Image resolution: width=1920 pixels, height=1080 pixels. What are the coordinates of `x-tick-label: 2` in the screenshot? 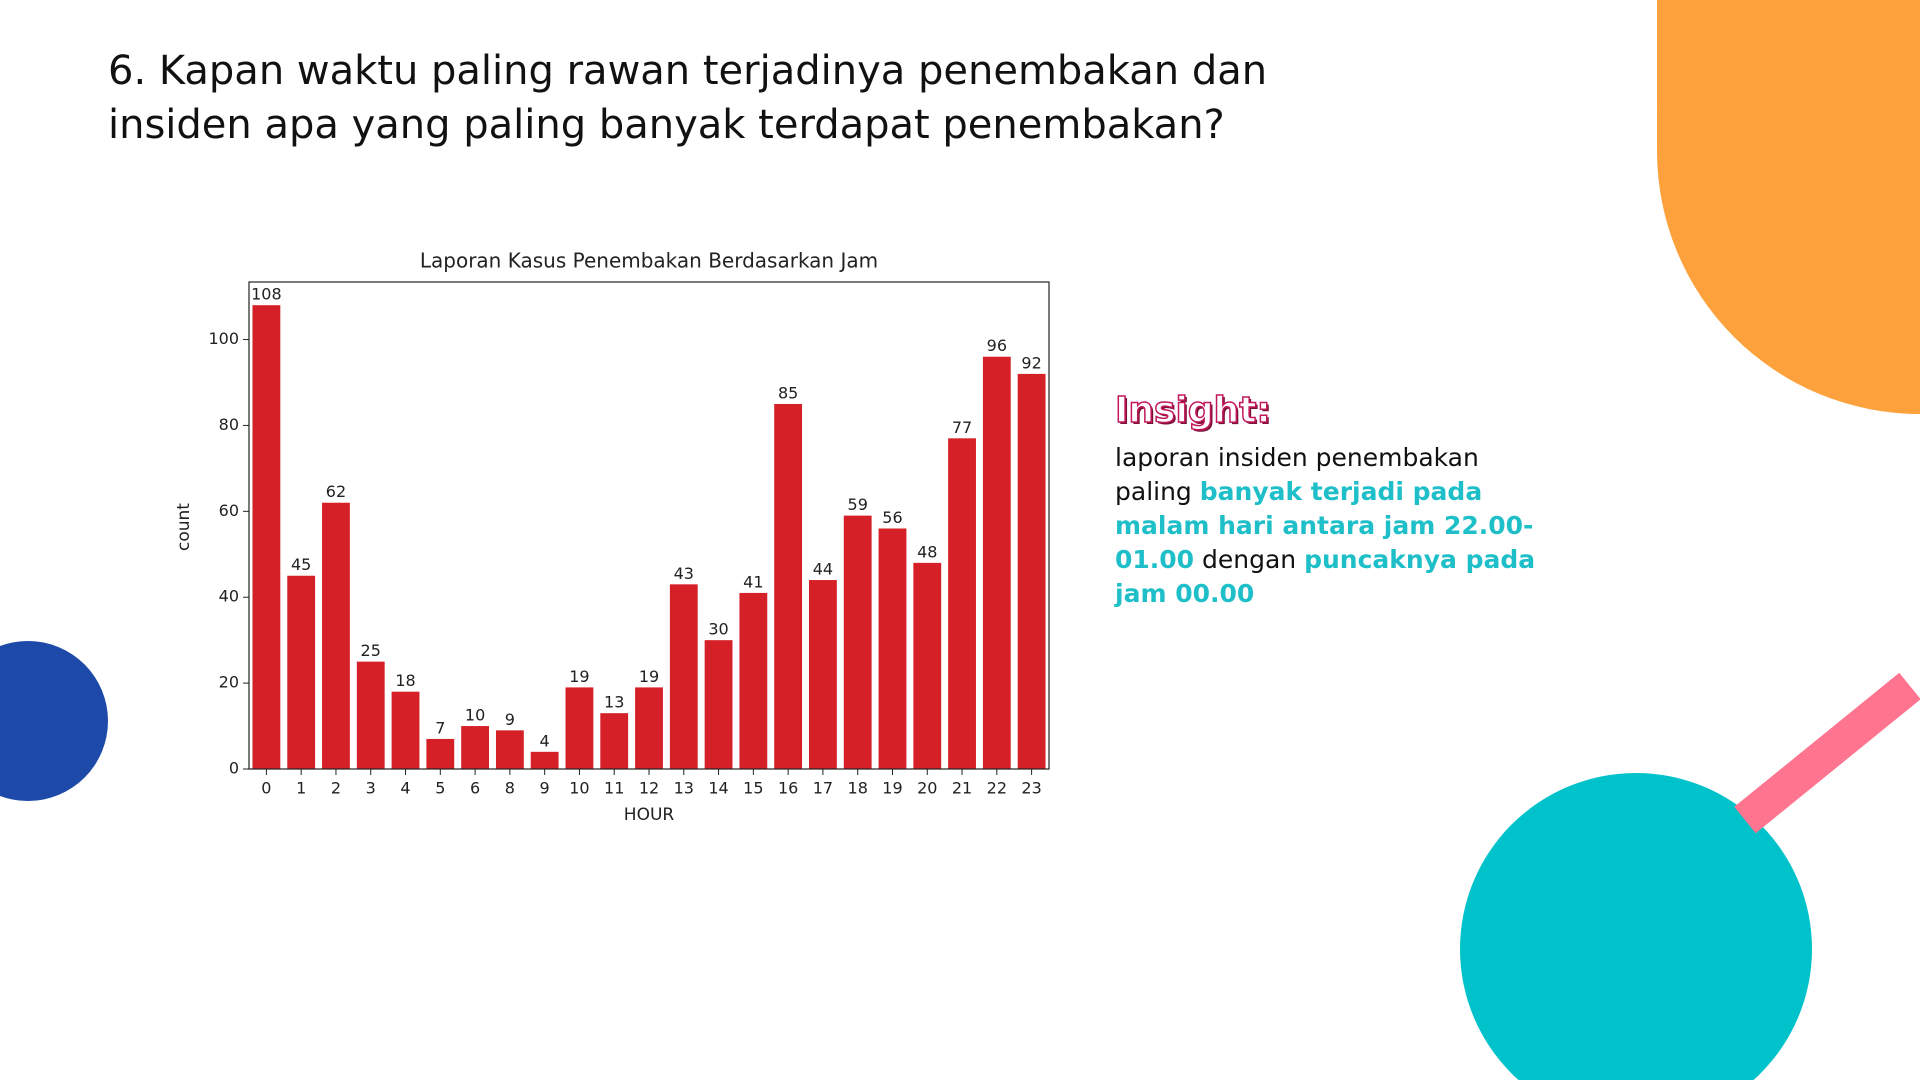 It's located at (336, 788).